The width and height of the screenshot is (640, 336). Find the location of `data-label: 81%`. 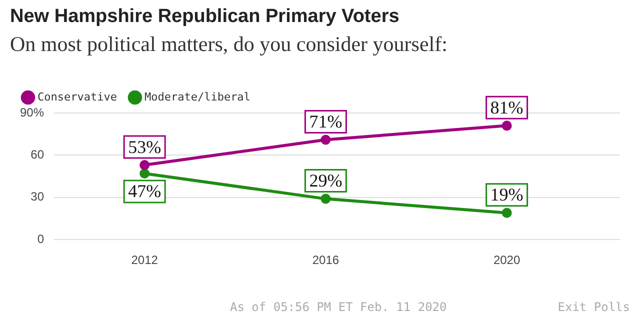

data-label: 81% is located at coordinates (507, 107).